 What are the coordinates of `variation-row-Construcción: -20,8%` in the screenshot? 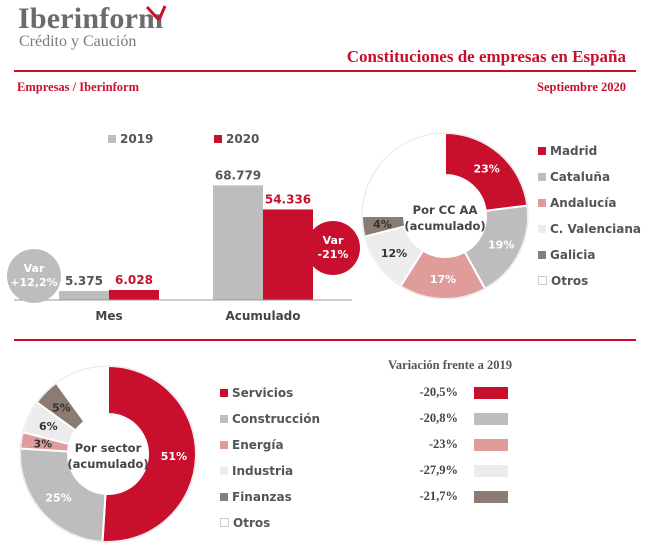 It's located at (448, 419).